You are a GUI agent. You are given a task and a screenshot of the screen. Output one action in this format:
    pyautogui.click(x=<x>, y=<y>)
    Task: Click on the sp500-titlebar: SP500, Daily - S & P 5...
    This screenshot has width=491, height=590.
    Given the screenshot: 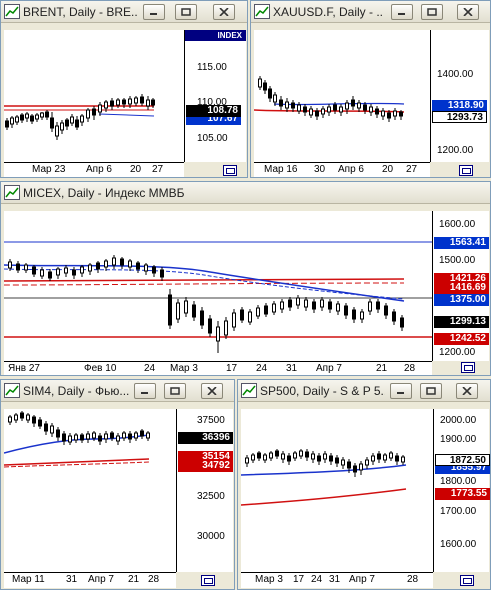 What is the action you would take?
    pyautogui.click(x=364, y=391)
    